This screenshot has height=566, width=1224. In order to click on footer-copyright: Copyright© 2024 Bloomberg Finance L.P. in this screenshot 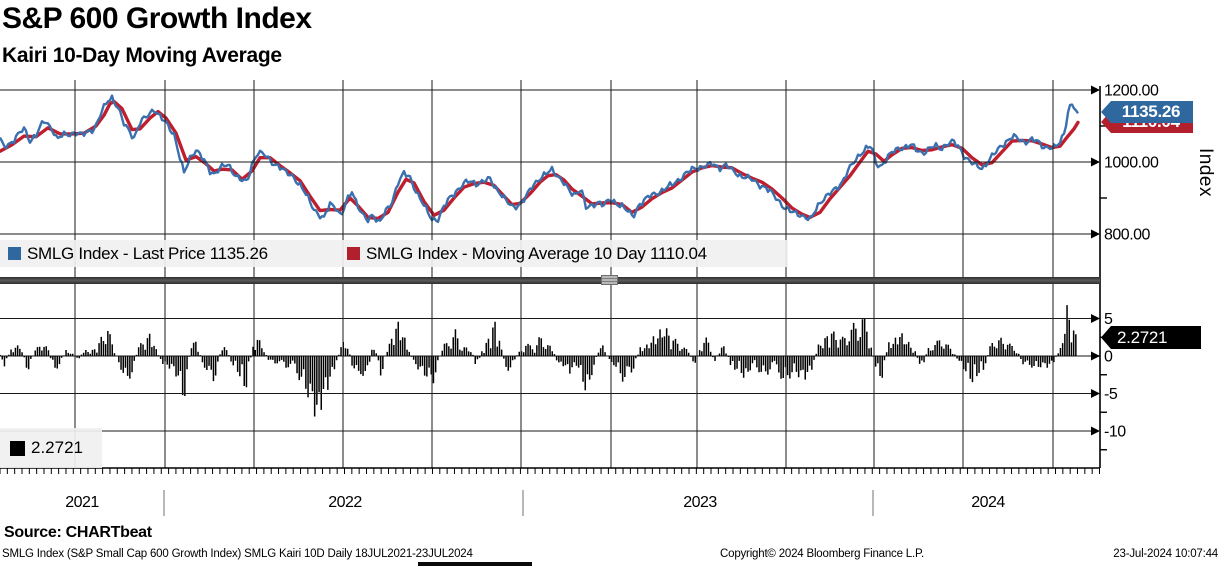, I will do `click(822, 554)`.